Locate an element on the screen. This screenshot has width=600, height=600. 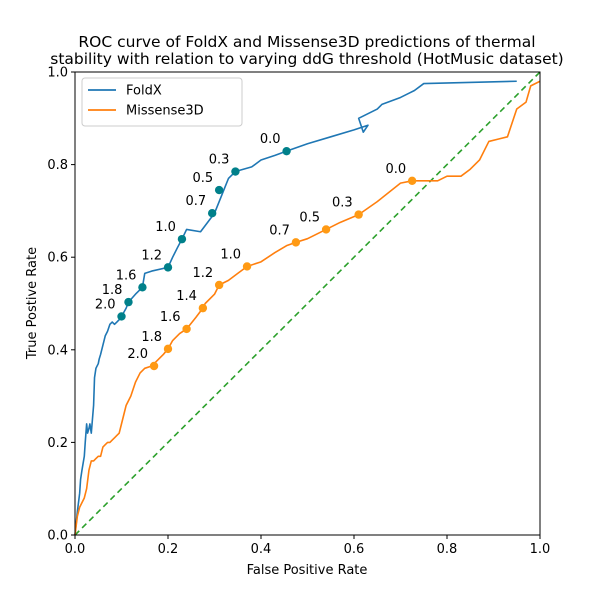
threshold-label-missense3d: 1.0 is located at coordinates (230, 254).